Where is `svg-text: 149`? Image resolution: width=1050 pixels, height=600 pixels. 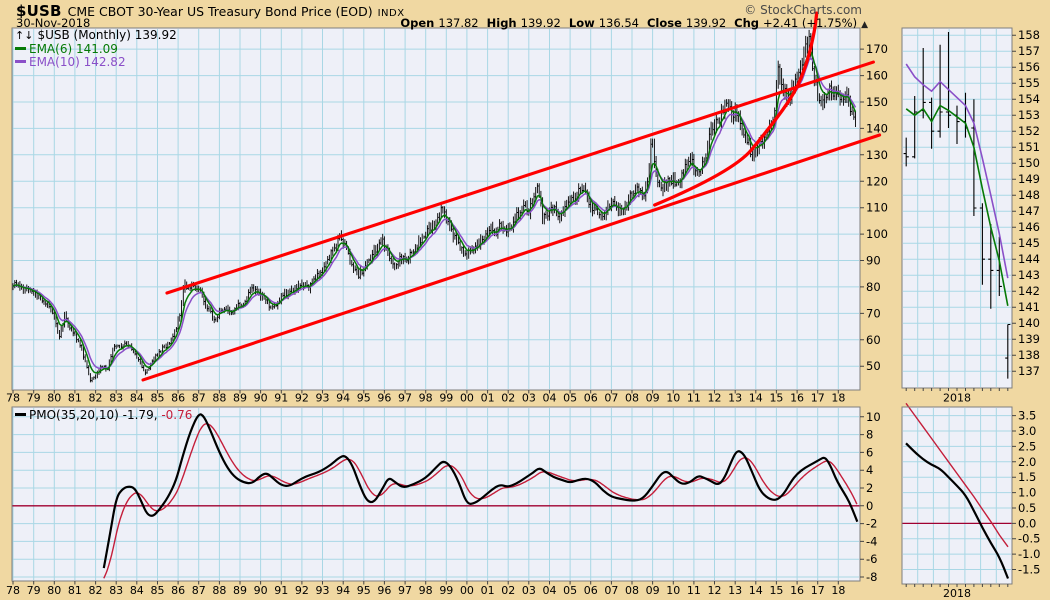 svg-text: 149 is located at coordinates (1029, 179).